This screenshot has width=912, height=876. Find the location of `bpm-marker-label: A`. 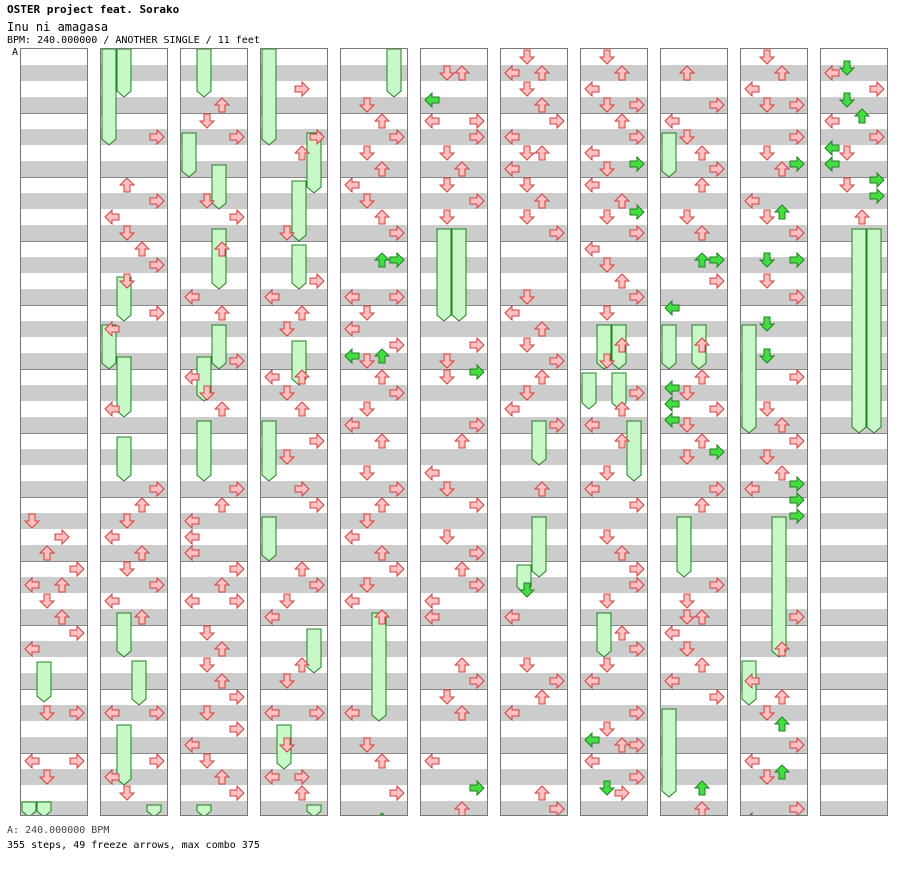

bpm-marker-label: A is located at coordinates (15, 52).